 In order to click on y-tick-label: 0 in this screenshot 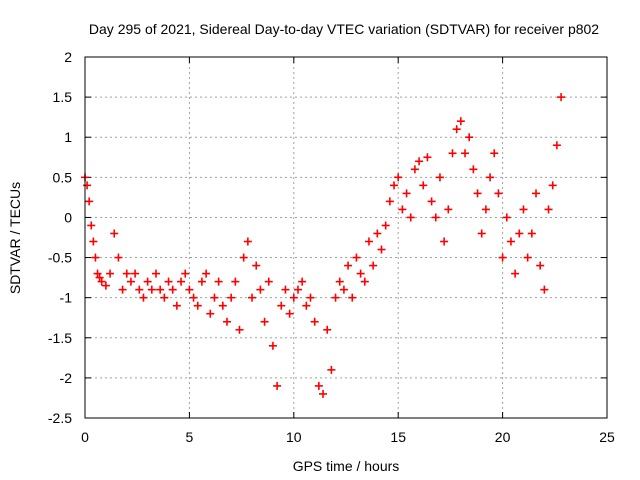, I will do `click(68, 217)`.